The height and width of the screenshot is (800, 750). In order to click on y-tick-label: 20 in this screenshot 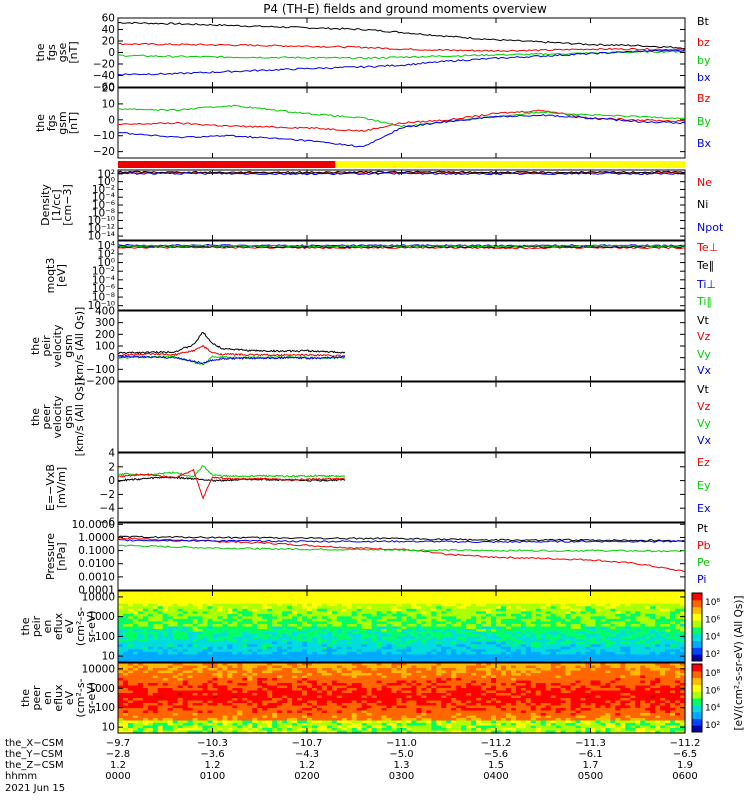, I will do `click(108, 42)`.